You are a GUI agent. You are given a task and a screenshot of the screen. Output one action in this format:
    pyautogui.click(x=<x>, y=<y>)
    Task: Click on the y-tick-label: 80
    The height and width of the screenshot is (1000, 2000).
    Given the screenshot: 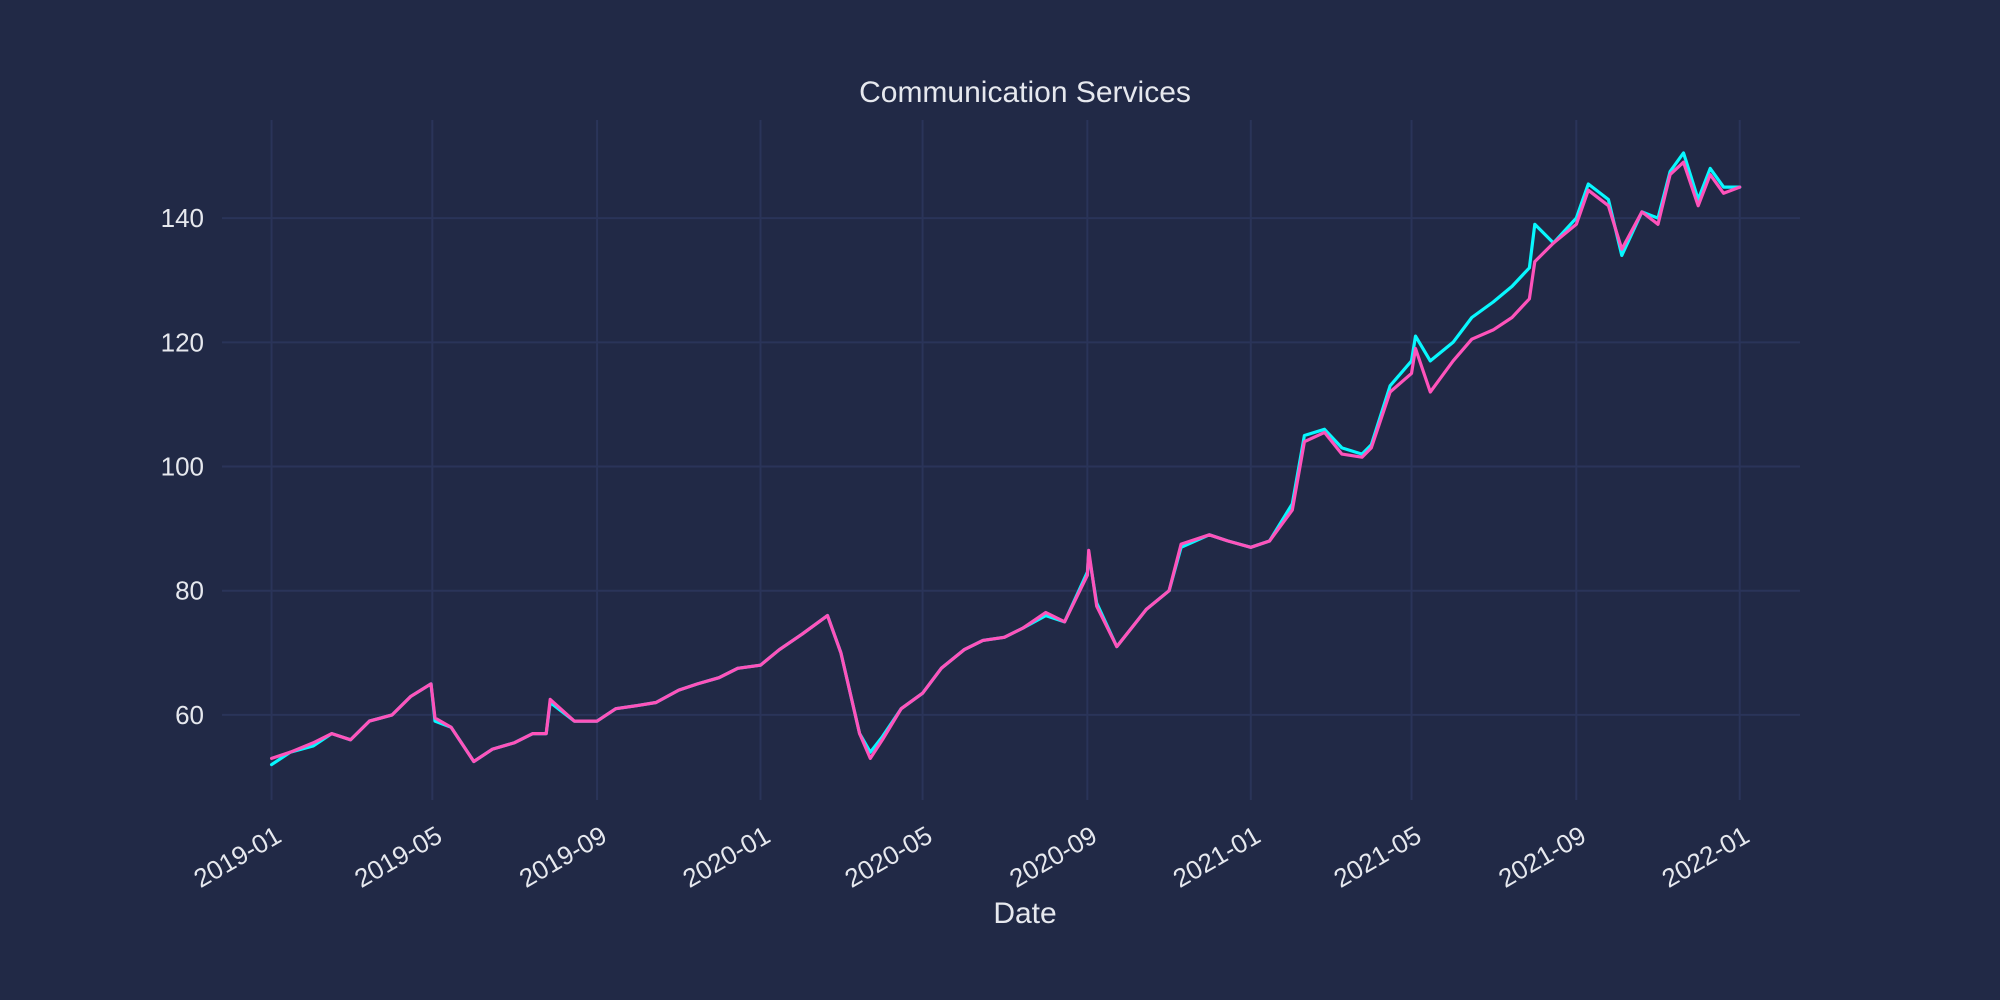 What is the action you would take?
    pyautogui.click(x=189, y=591)
    